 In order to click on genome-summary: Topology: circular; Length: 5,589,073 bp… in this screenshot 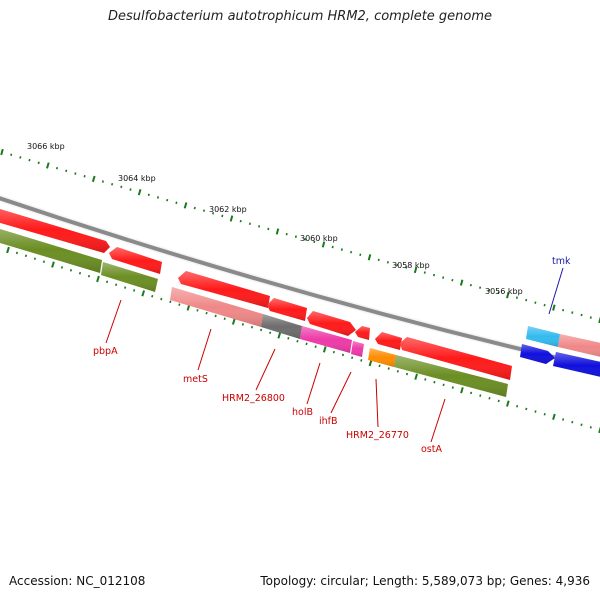, I will do `click(425, 581)`.